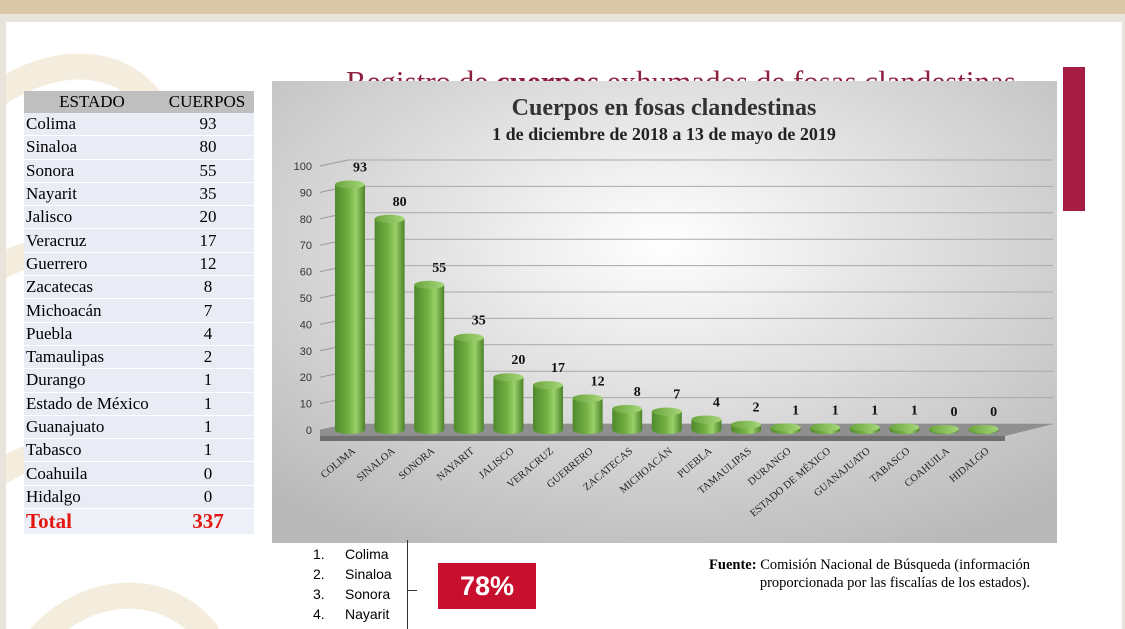 The height and width of the screenshot is (629, 1125). What do you see at coordinates (306, 220) in the screenshot?
I see `y-tick-label: 80` at bounding box center [306, 220].